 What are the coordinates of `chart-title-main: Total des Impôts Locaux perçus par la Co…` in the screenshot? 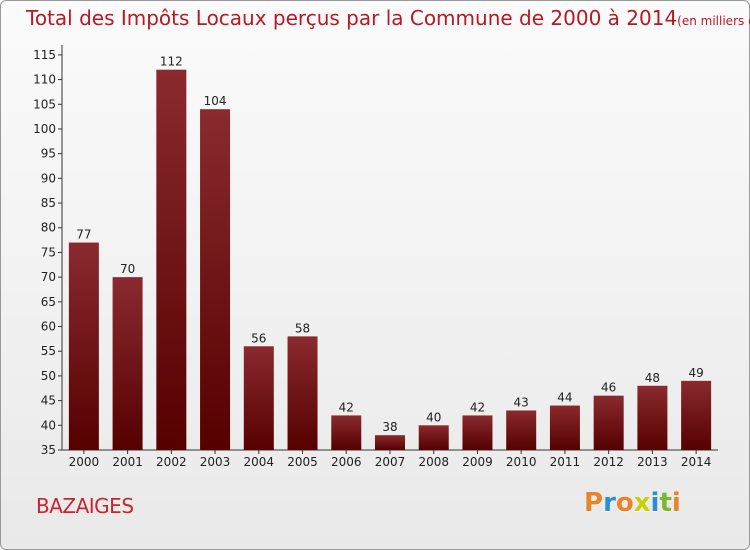 It's located at (352, 18).